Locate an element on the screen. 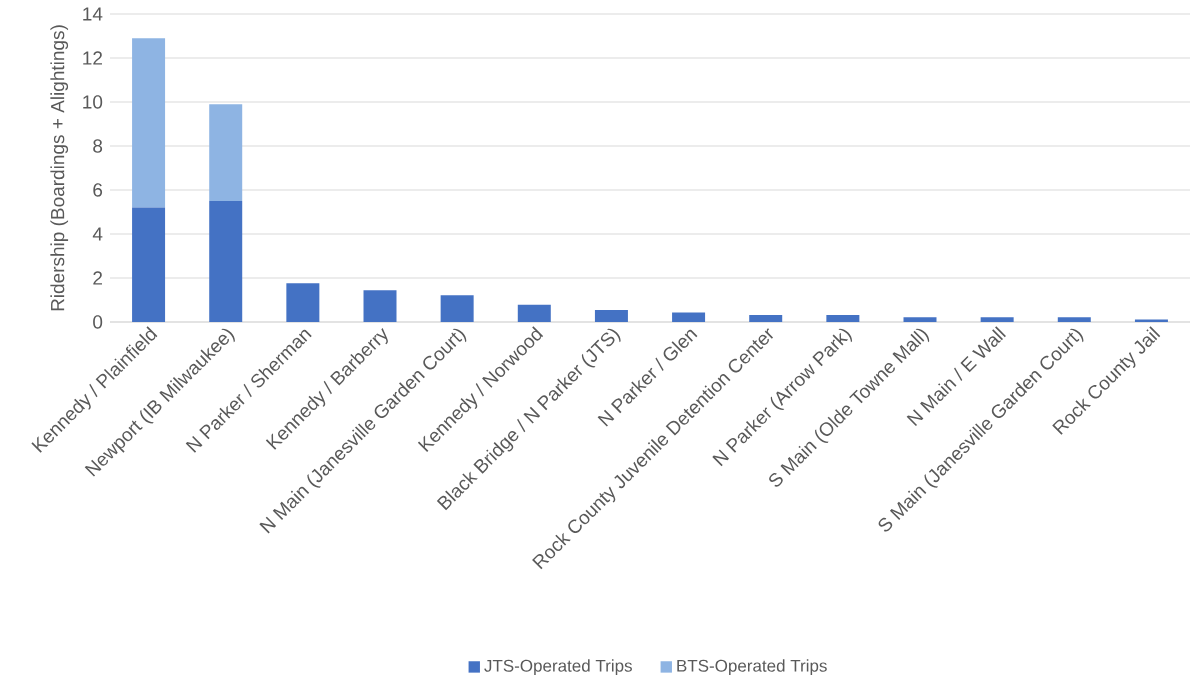 The height and width of the screenshot is (683, 1201). legend-label: BTS-Operated Trips is located at coordinates (752, 667).